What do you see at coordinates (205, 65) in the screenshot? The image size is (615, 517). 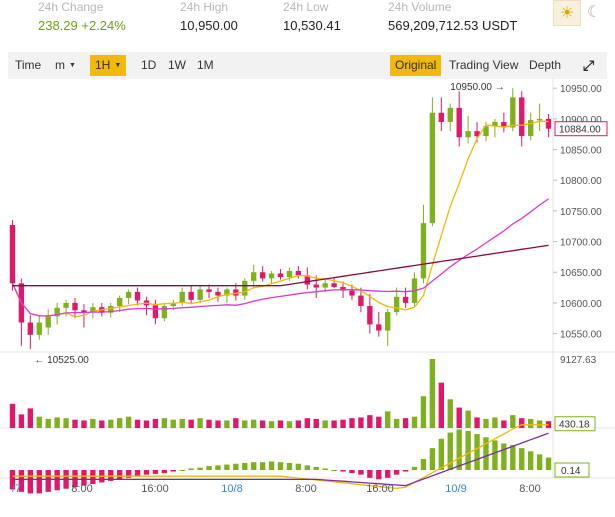 I see `interval-1m-button: 1M` at bounding box center [205, 65].